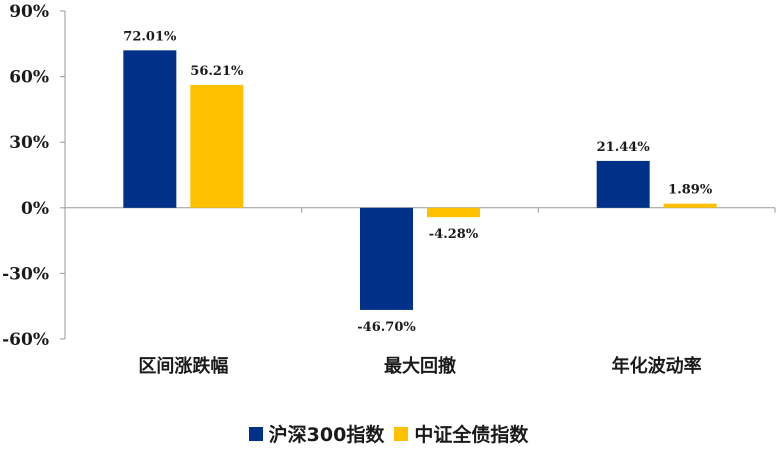  I want to click on data-label: 21.44%, so click(624, 147).